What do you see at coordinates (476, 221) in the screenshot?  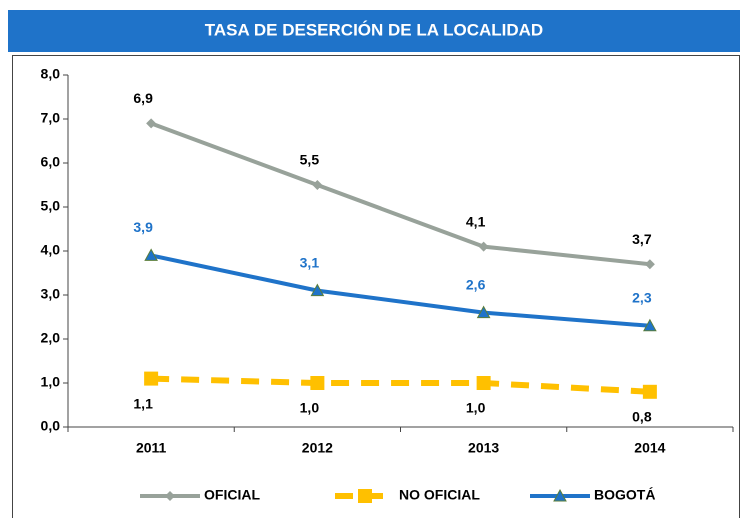 I see `data-label: 4,1` at bounding box center [476, 221].